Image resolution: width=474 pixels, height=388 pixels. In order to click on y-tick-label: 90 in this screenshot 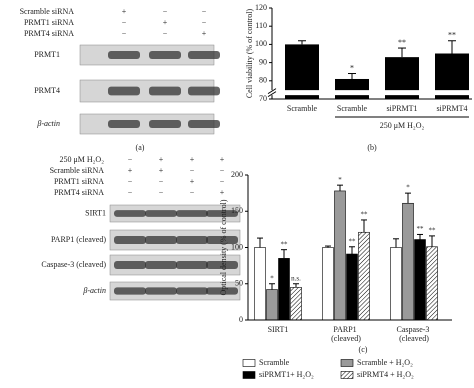, I will do `click(263, 61)`.